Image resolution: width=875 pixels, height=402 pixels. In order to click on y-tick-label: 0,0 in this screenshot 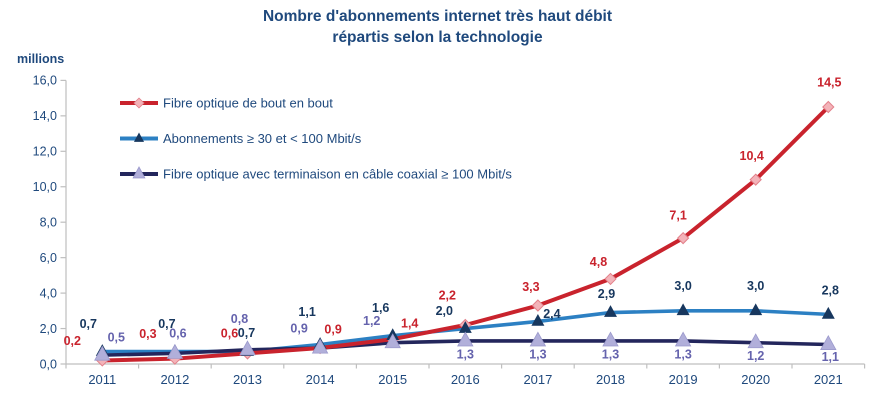, I will do `click(48, 364)`.